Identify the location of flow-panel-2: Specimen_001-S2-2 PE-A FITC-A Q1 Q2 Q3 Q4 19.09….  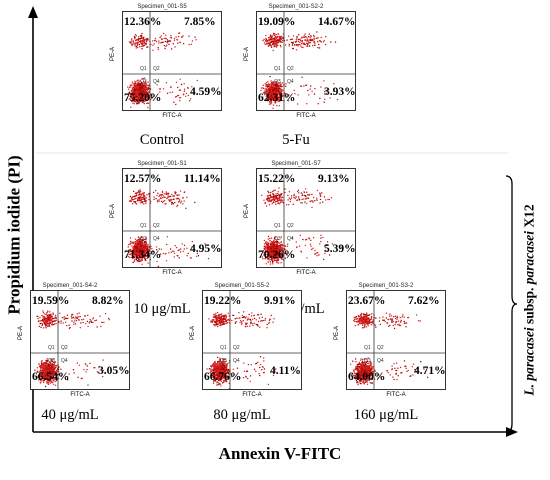
(296, 61).